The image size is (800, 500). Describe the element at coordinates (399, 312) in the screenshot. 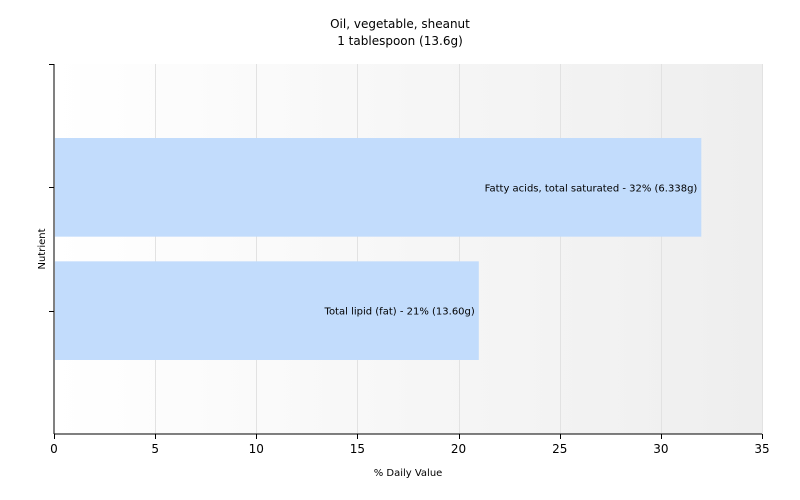

I see `bar-label: Total lipid (fat) - 21% (13.60g)` at that location.